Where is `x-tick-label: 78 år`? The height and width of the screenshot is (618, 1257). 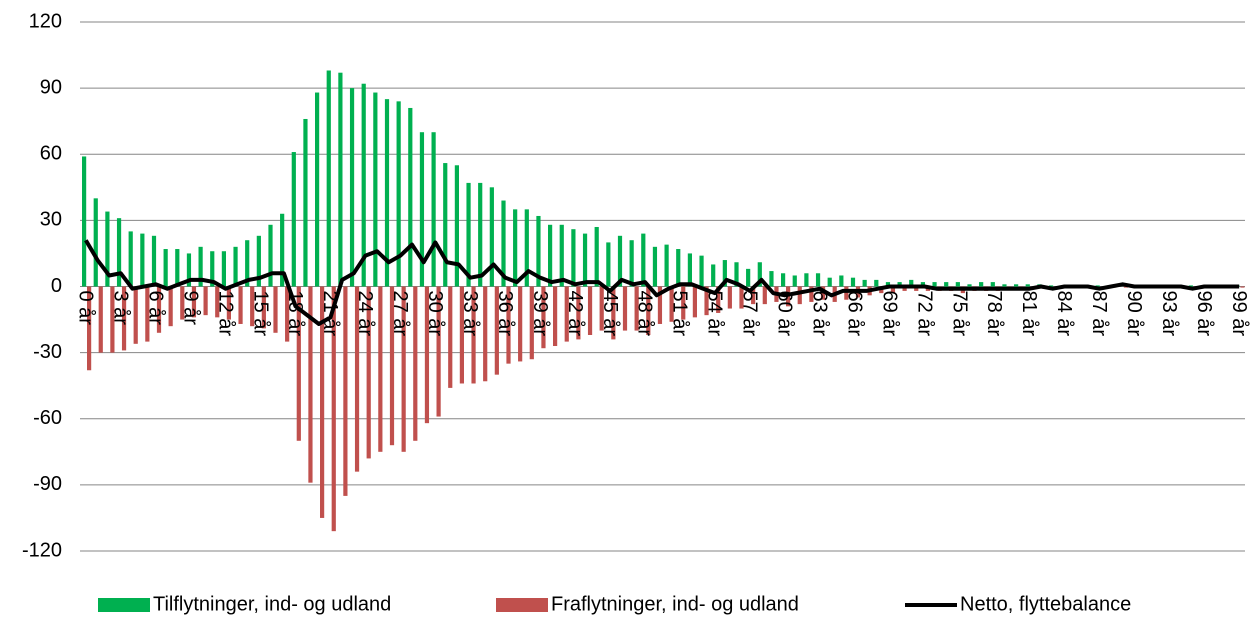
x-tick-label: 78 år is located at coordinates (994, 314).